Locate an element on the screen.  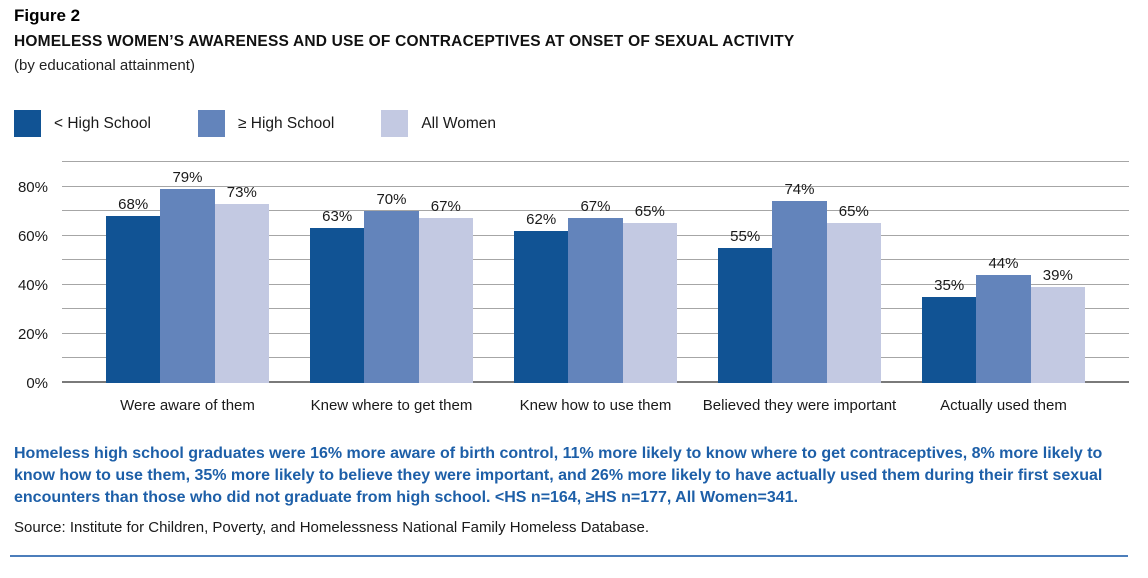
bar-group: 63% 70% 67% is located at coordinates (391, 272).